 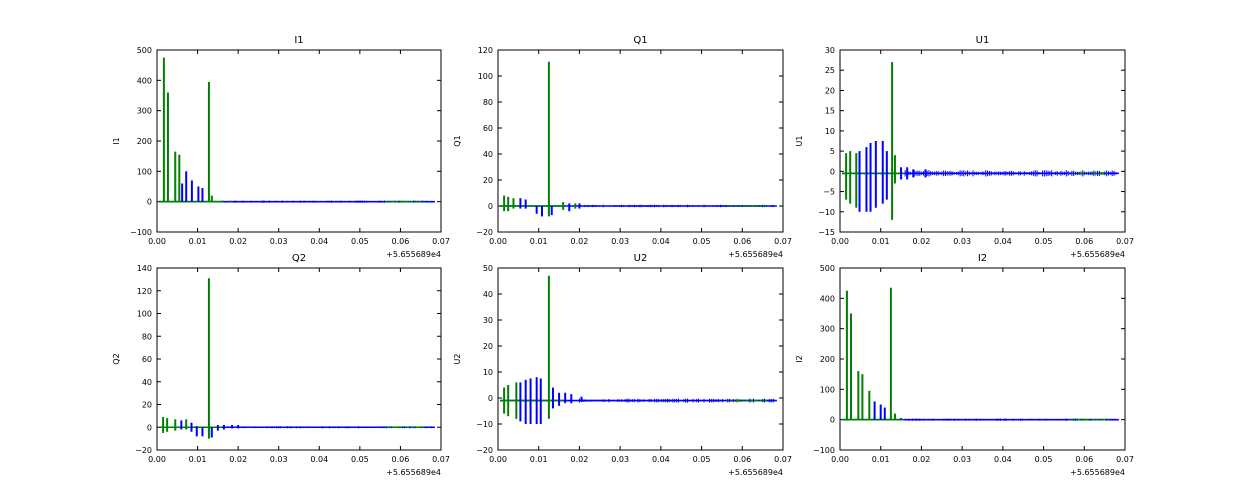 I want to click on y-axis-label: Q1, so click(x=457, y=140).